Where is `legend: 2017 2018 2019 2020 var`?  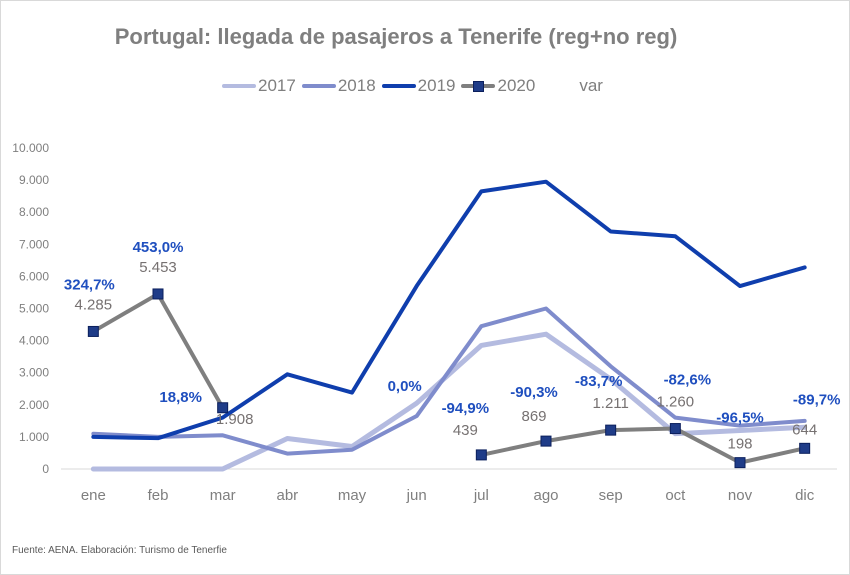
legend: 2017 2018 2019 2020 var is located at coordinates (415, 86).